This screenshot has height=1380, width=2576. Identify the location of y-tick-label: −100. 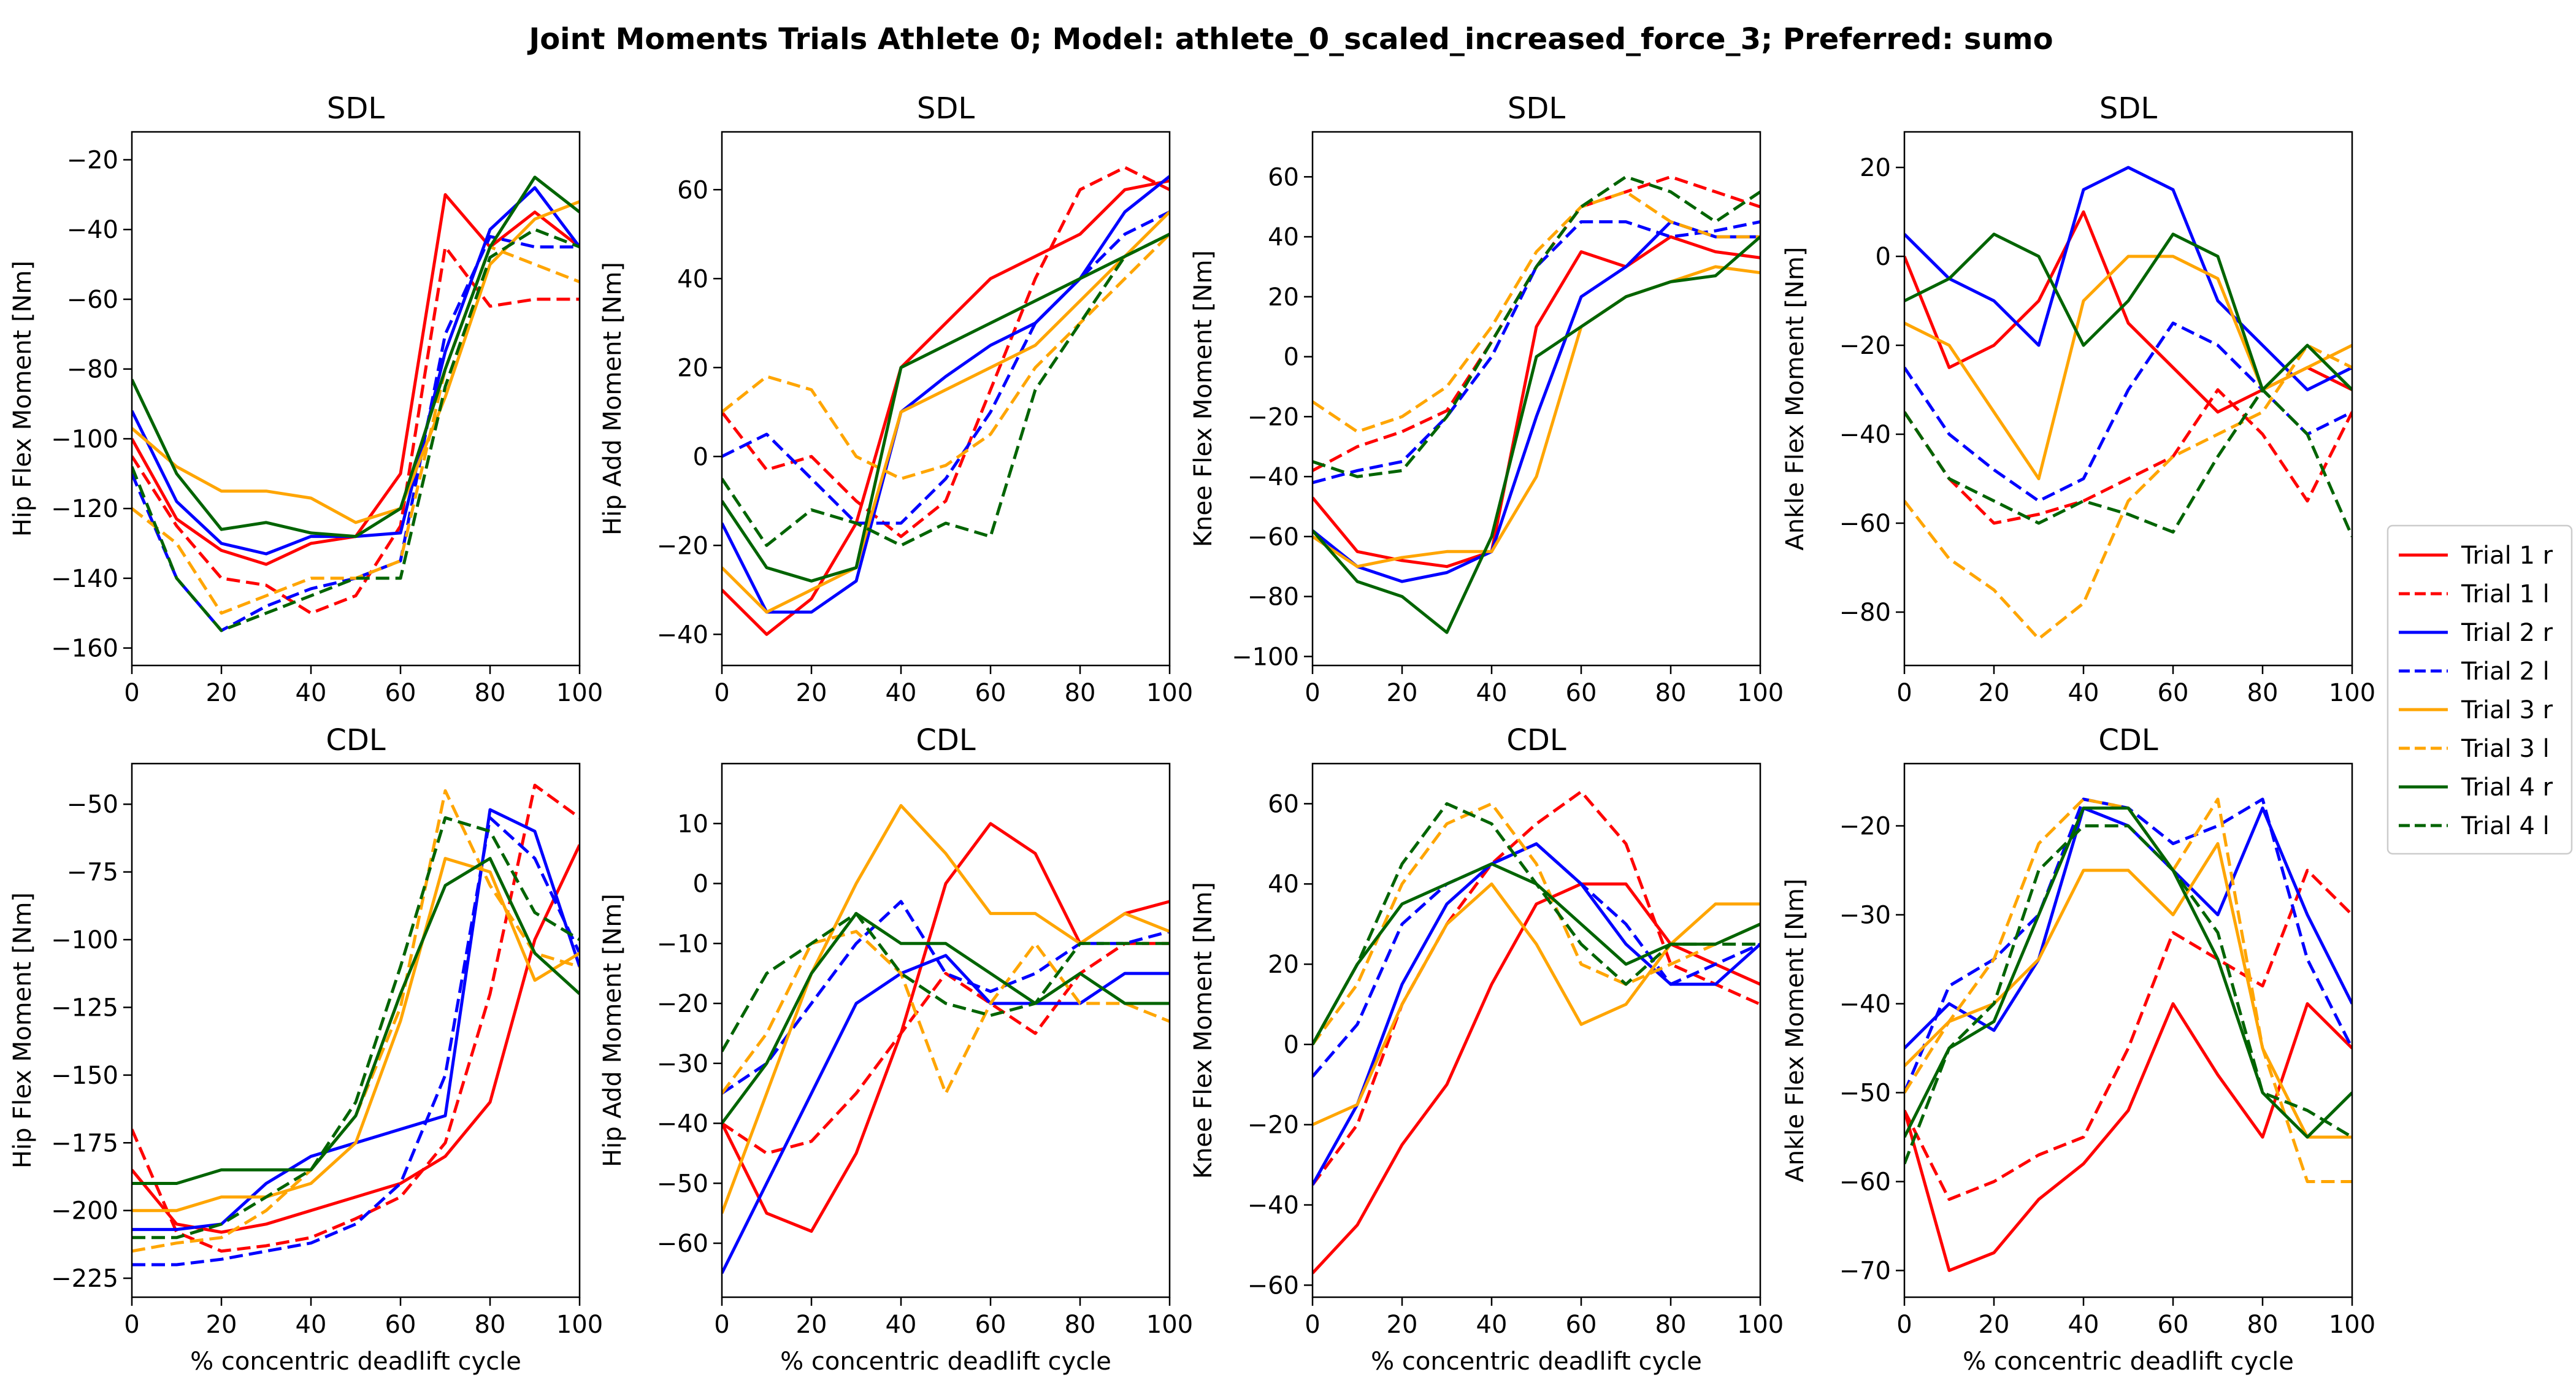
(84, 439).